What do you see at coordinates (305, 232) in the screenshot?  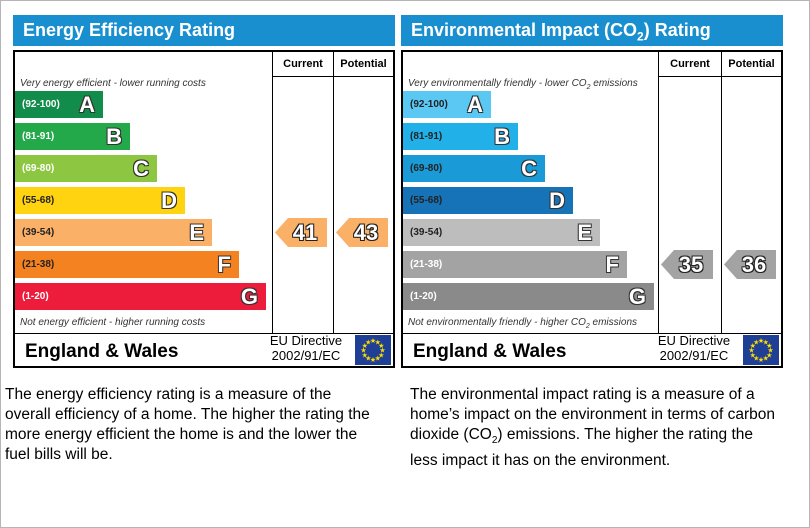 I see `current-rating-arrow-value: 41` at bounding box center [305, 232].